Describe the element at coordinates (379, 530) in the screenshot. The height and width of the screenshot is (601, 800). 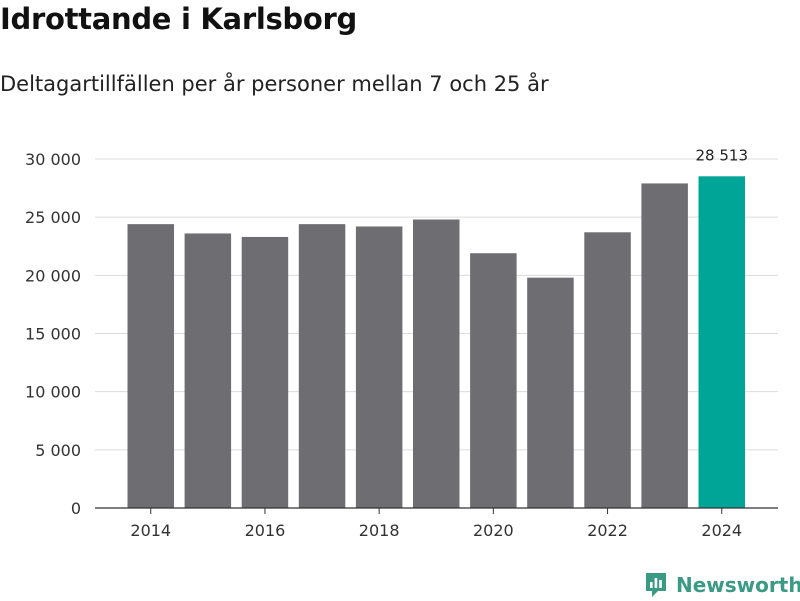
I see `x-tick-label: 2018` at that location.